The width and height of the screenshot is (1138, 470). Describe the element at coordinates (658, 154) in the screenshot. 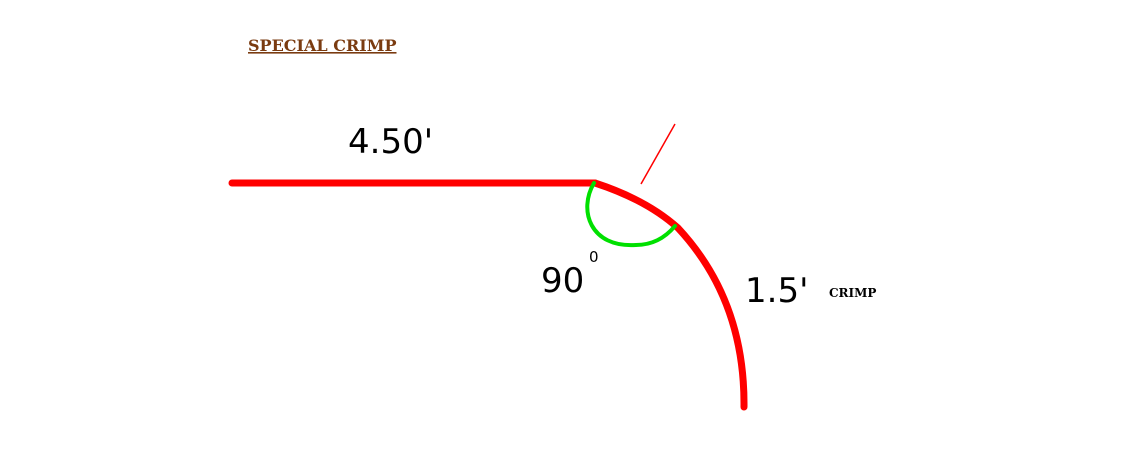

I see `leader-line` at that location.